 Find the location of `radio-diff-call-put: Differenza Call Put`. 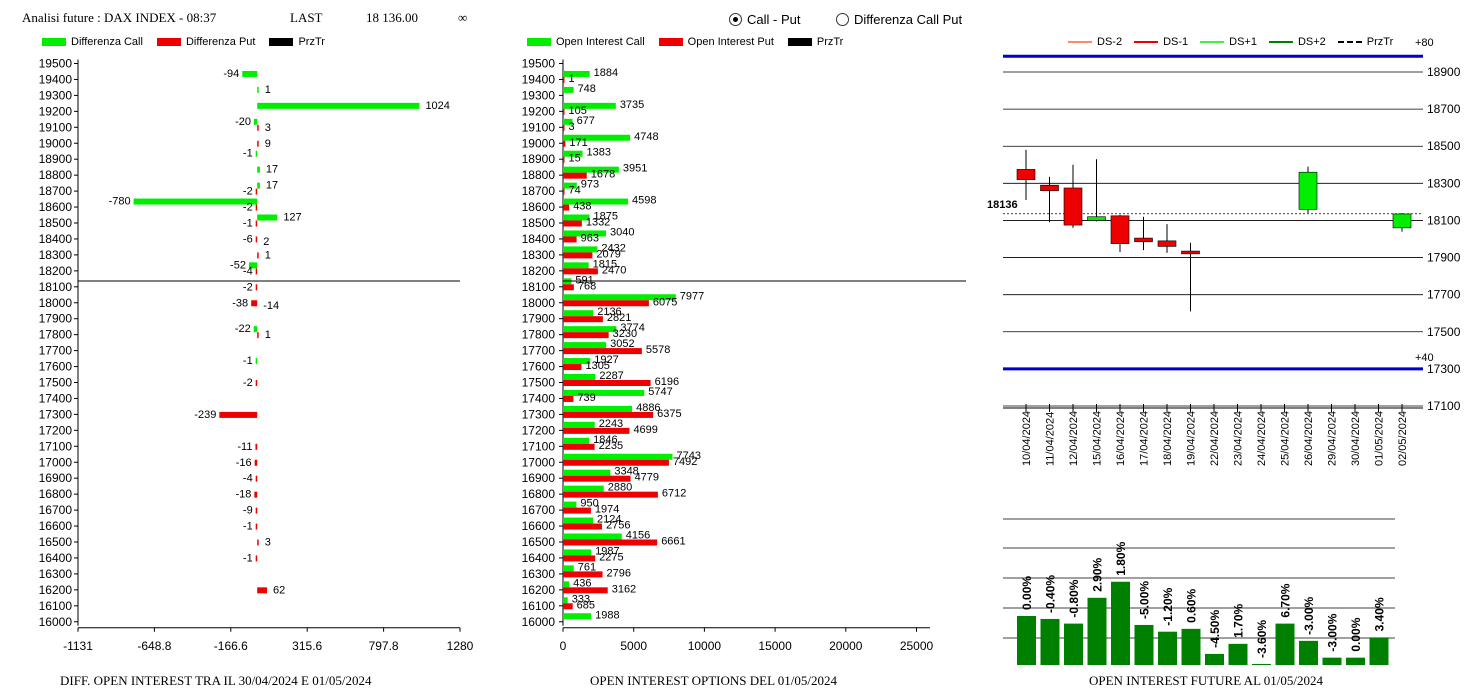

radio-diff-call-put: Differenza Call Put is located at coordinates (899, 19).